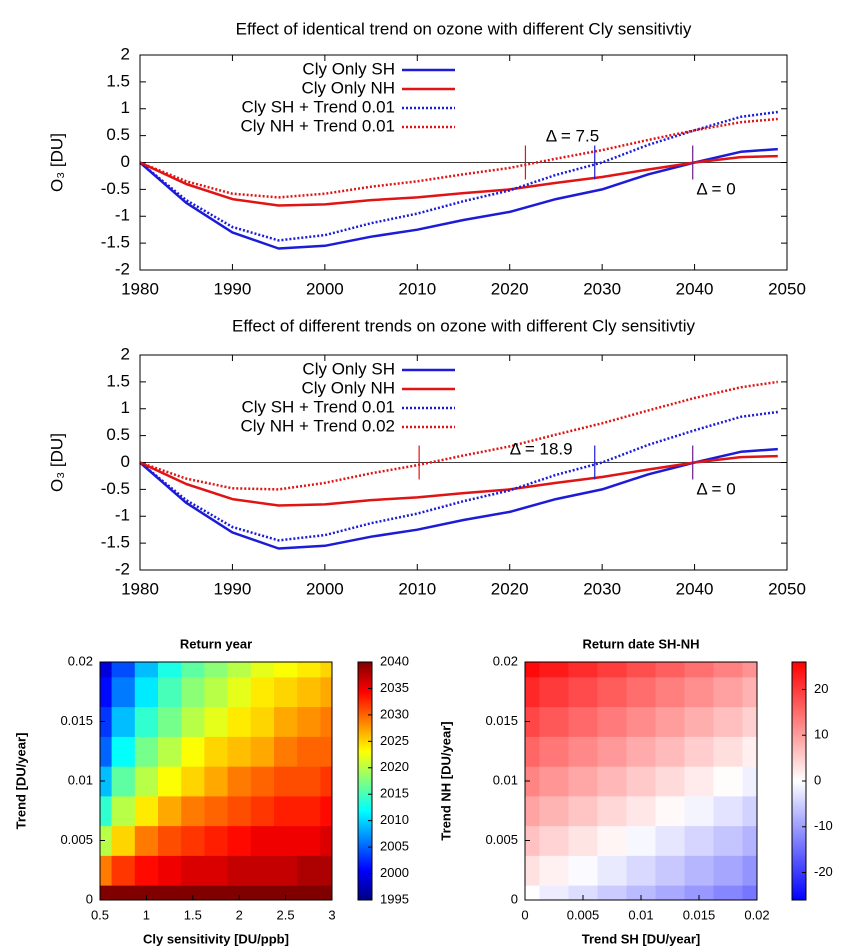 The height and width of the screenshot is (949, 845). Describe the element at coordinates (125, 161) in the screenshot. I see `y-tick-label: 0` at that location.